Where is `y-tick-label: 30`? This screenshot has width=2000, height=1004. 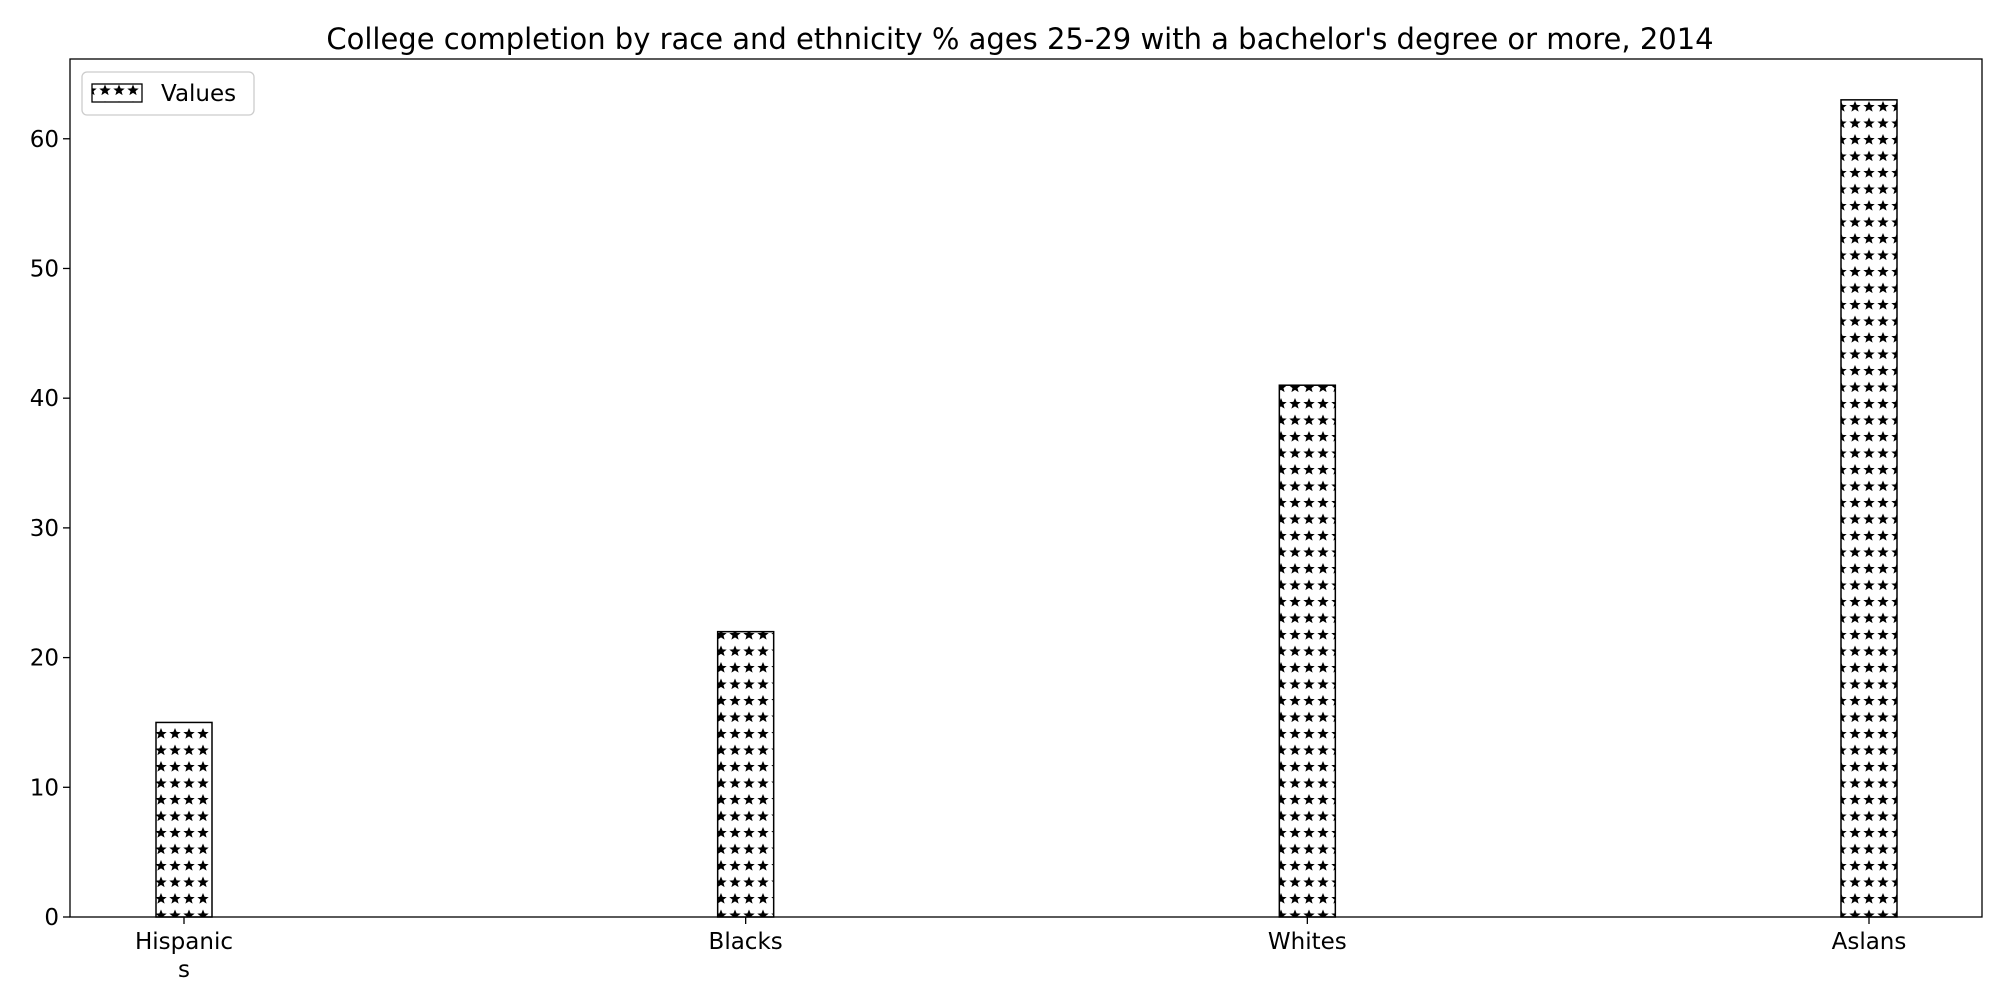 y-tick-label: 30 is located at coordinates (44, 529).